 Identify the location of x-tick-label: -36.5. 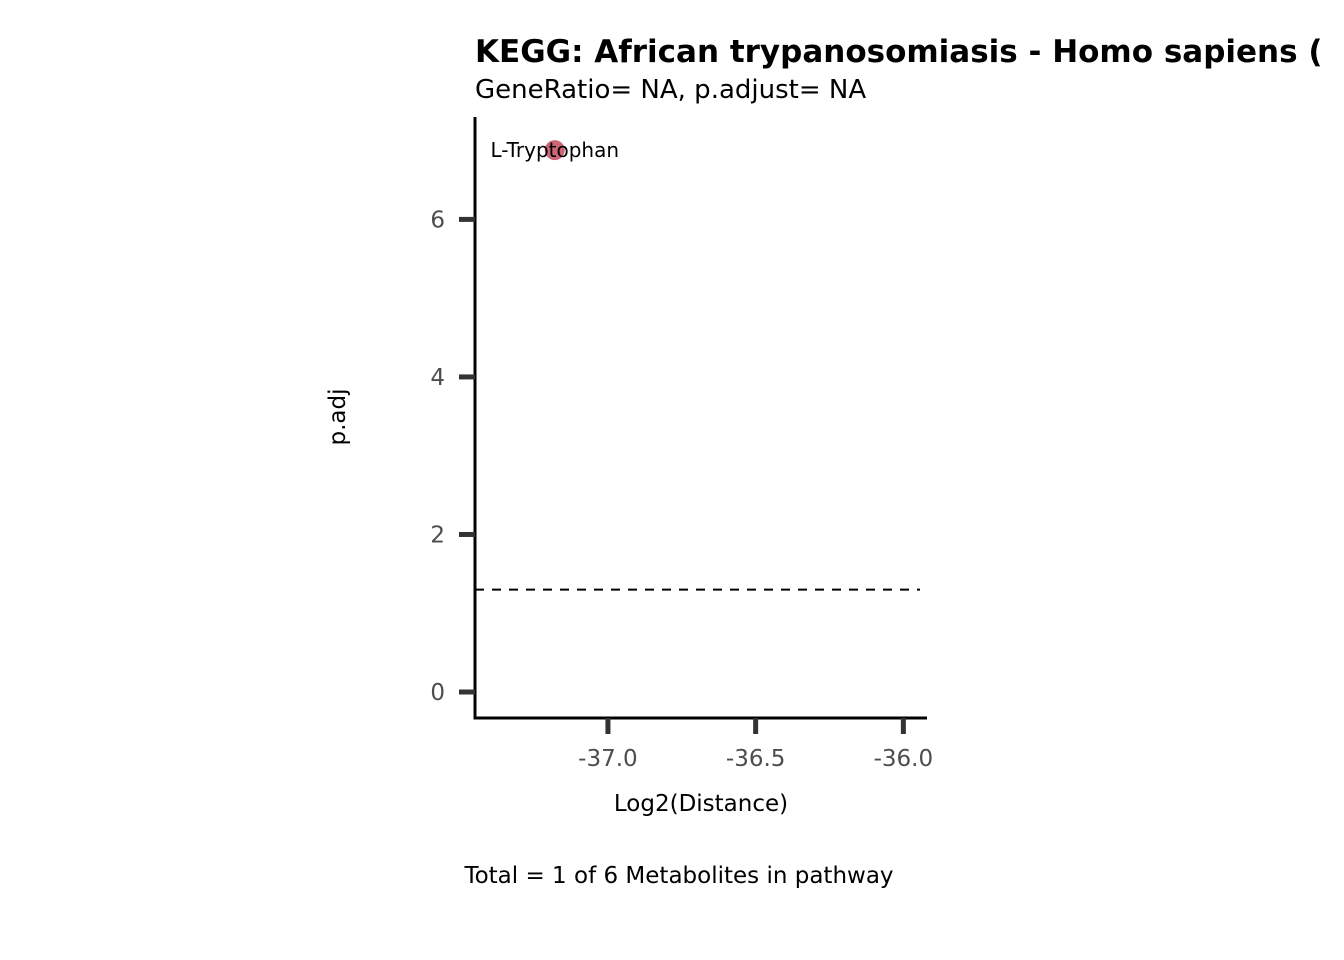
(756, 759).